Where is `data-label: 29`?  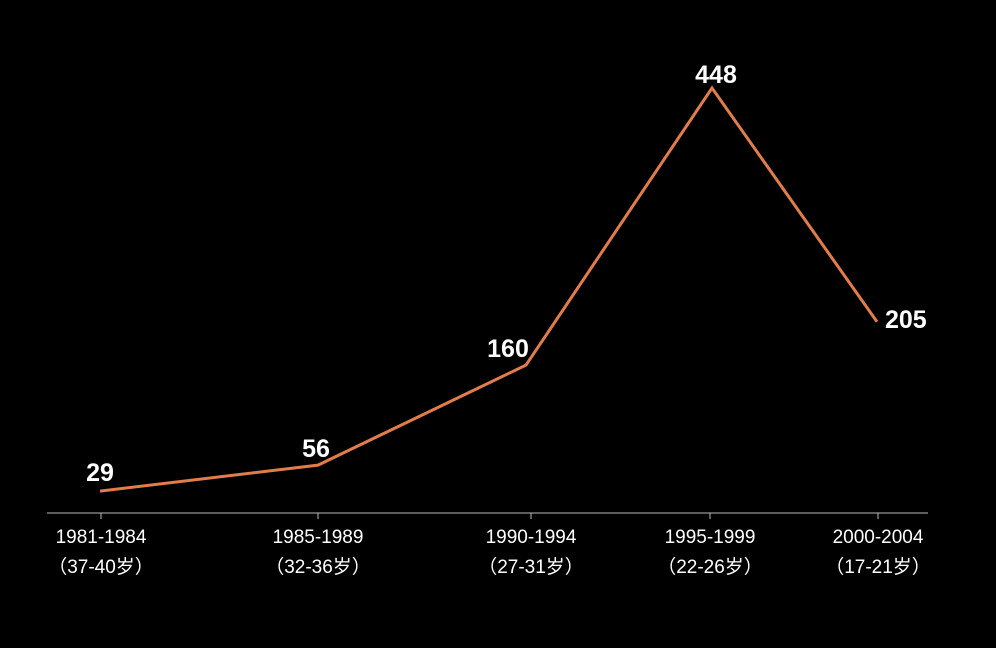 data-label: 29 is located at coordinates (100, 473).